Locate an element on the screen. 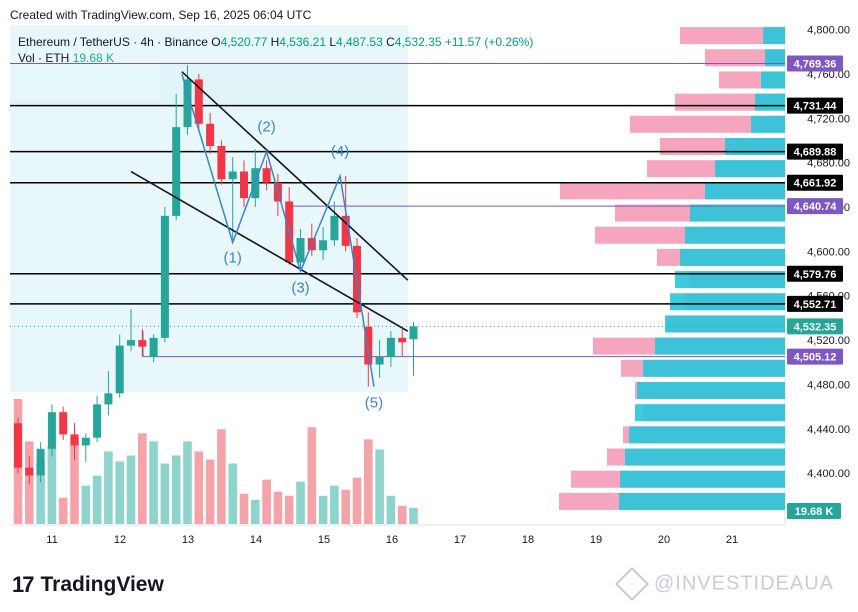 This screenshot has height=612, width=858. price-axis-label: 4,505.12 is located at coordinates (815, 356).